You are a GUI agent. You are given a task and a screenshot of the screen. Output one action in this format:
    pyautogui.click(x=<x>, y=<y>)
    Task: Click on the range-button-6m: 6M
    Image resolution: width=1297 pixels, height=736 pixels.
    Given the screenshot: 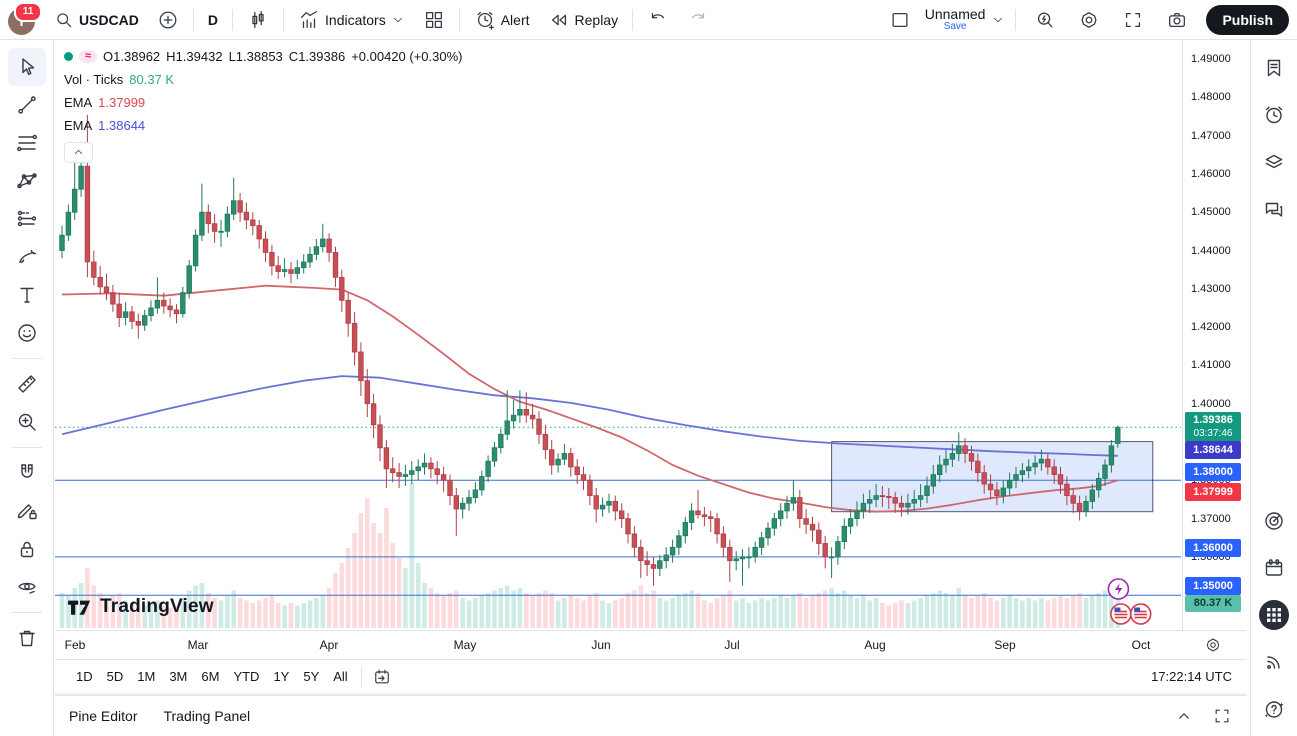 What is the action you would take?
    pyautogui.click(x=210, y=676)
    